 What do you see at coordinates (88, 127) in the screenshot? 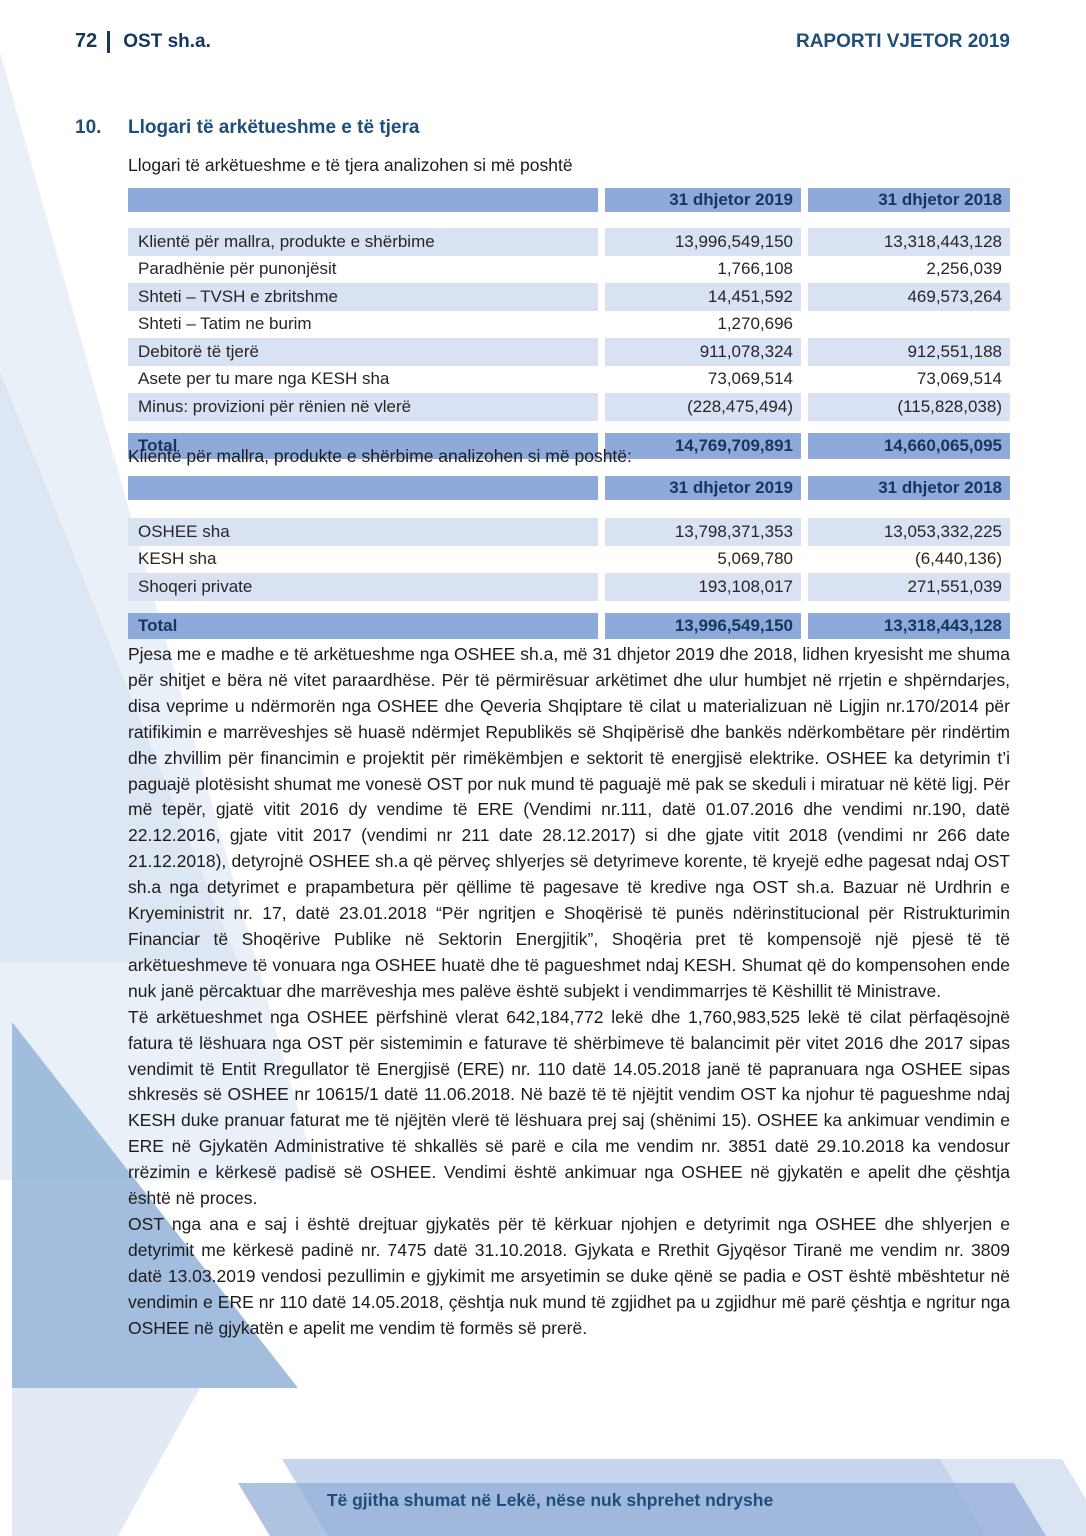
I see `section-number: 10.` at bounding box center [88, 127].